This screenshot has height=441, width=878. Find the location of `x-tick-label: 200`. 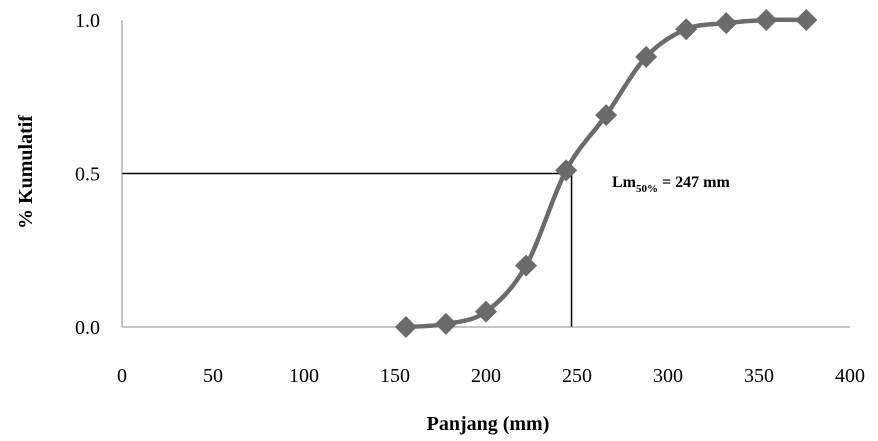

x-tick-label: 200 is located at coordinates (486, 376).